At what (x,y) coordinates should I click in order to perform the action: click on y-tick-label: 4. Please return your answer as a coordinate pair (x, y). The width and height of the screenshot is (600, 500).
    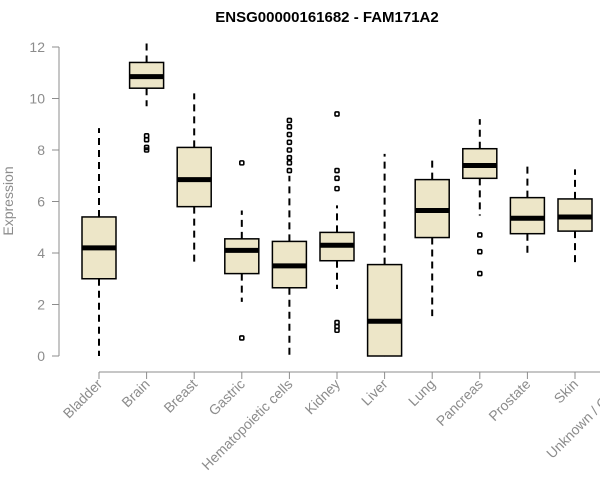
    Looking at the image, I should click on (41, 253).